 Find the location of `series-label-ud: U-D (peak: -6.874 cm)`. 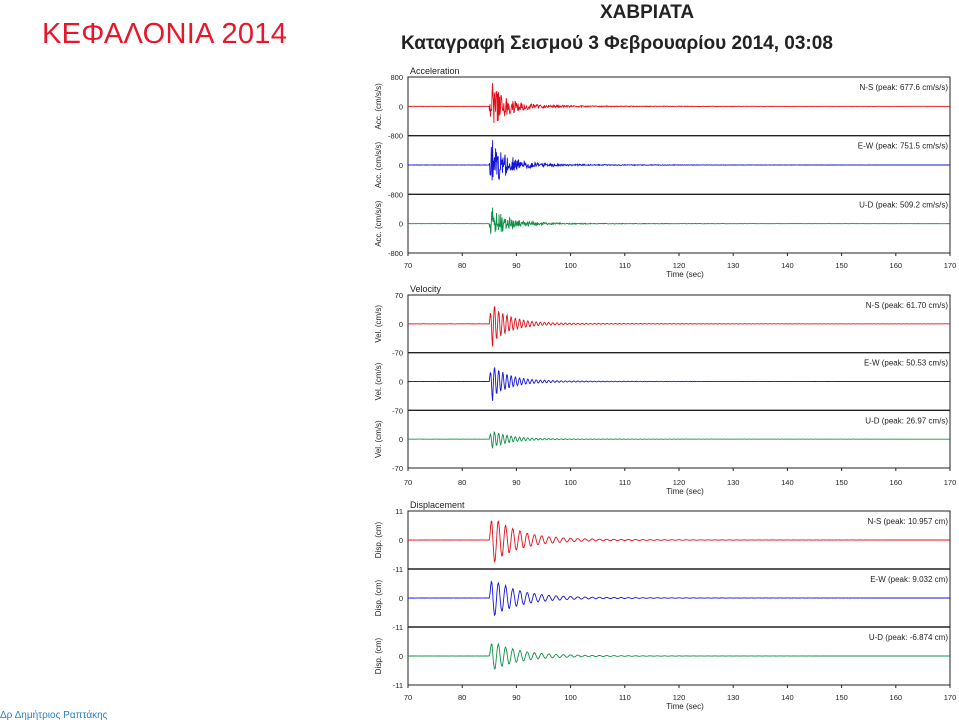

series-label-ud: U-D (peak: -6.874 cm) is located at coordinates (908, 637).